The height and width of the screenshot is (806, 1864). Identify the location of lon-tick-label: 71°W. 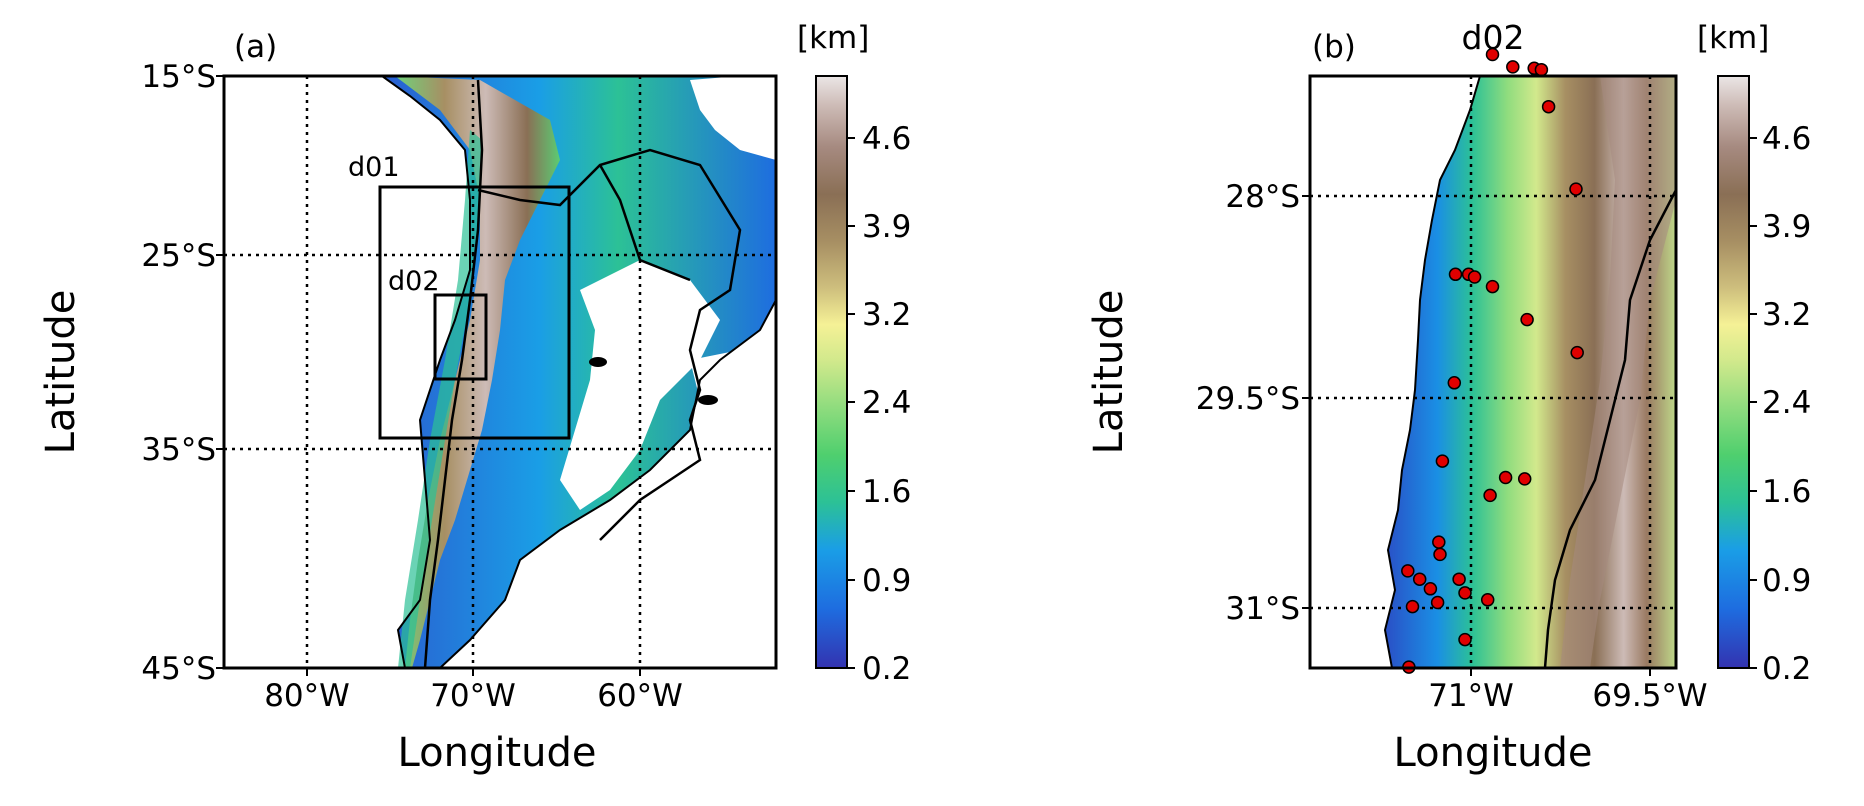
(1471, 696).